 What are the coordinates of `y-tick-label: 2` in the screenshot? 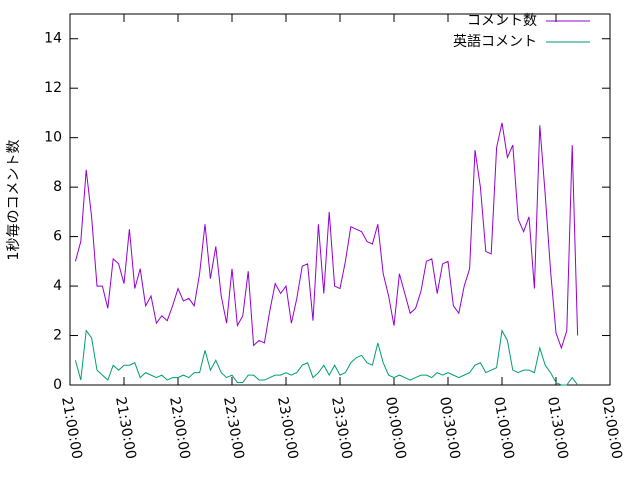 It's located at (57, 336).